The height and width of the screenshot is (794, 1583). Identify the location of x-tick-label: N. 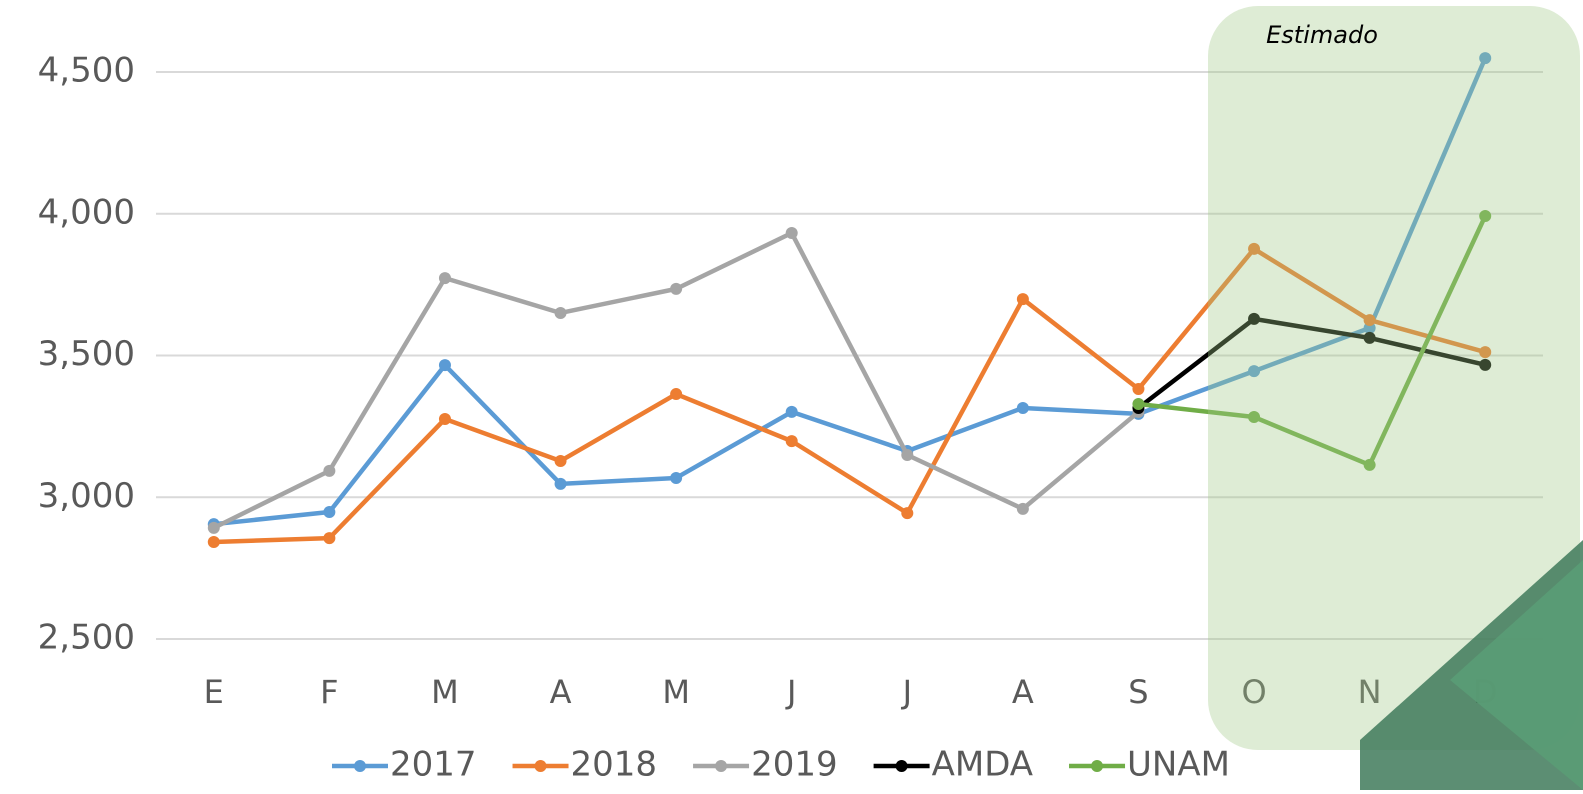
(1370, 692).